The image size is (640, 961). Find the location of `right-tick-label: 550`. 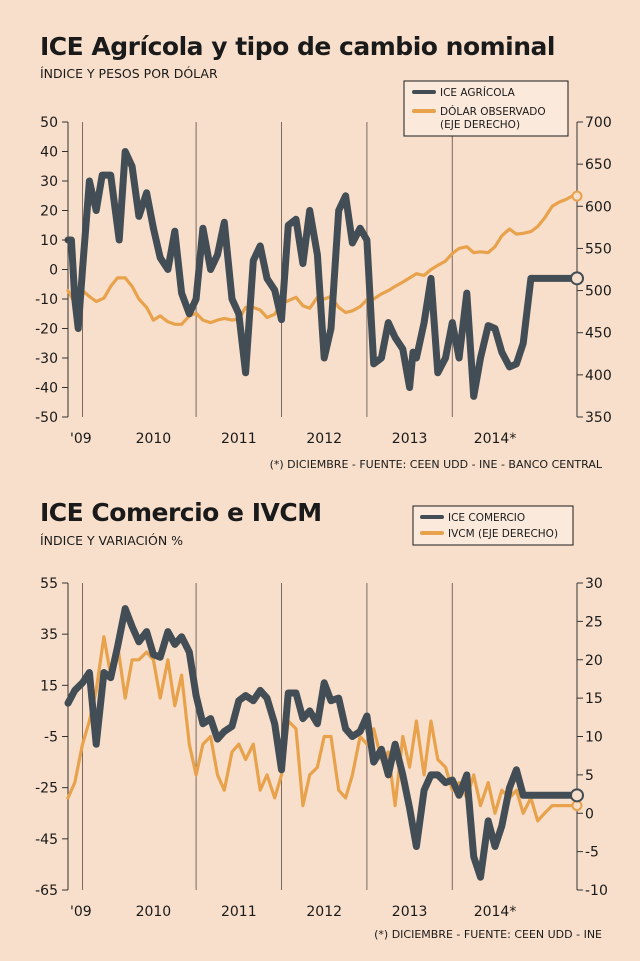

right-tick-label: 550 is located at coordinates (598, 249).